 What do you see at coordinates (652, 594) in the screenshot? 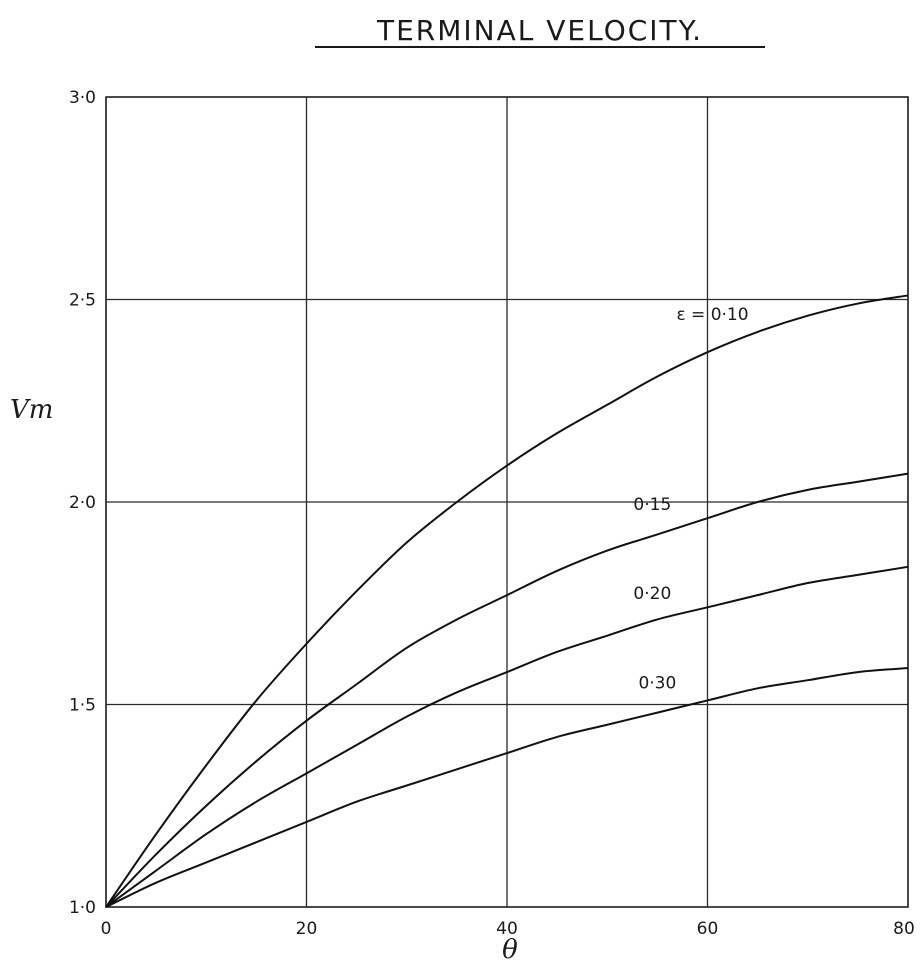
I see `series-label: 0·20` at bounding box center [652, 594].